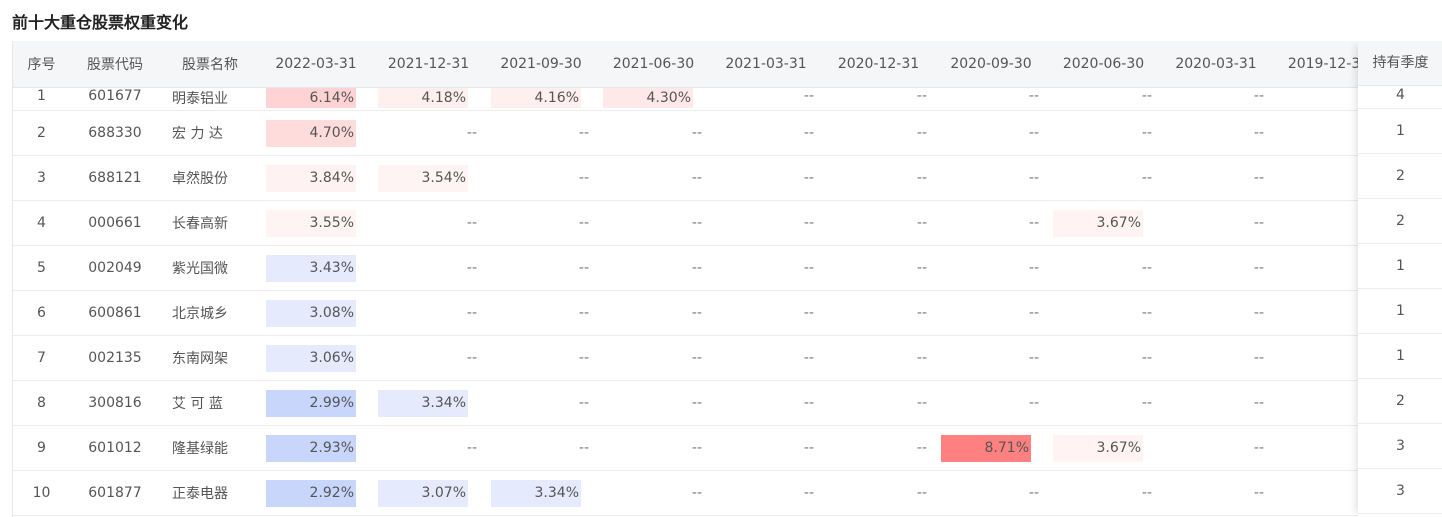 Image resolution: width=1442 pixels, height=517 pixels. I want to click on header-date: 2020-06-30, so click(1103, 64).